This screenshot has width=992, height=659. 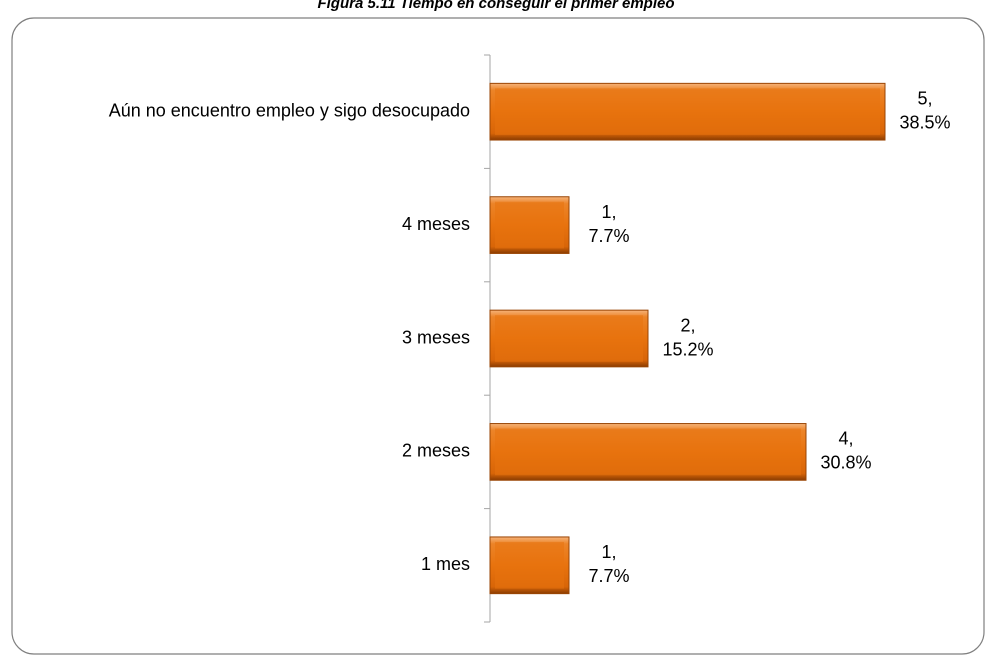 What do you see at coordinates (436, 337) in the screenshot?
I see `category-label: 3 meses` at bounding box center [436, 337].